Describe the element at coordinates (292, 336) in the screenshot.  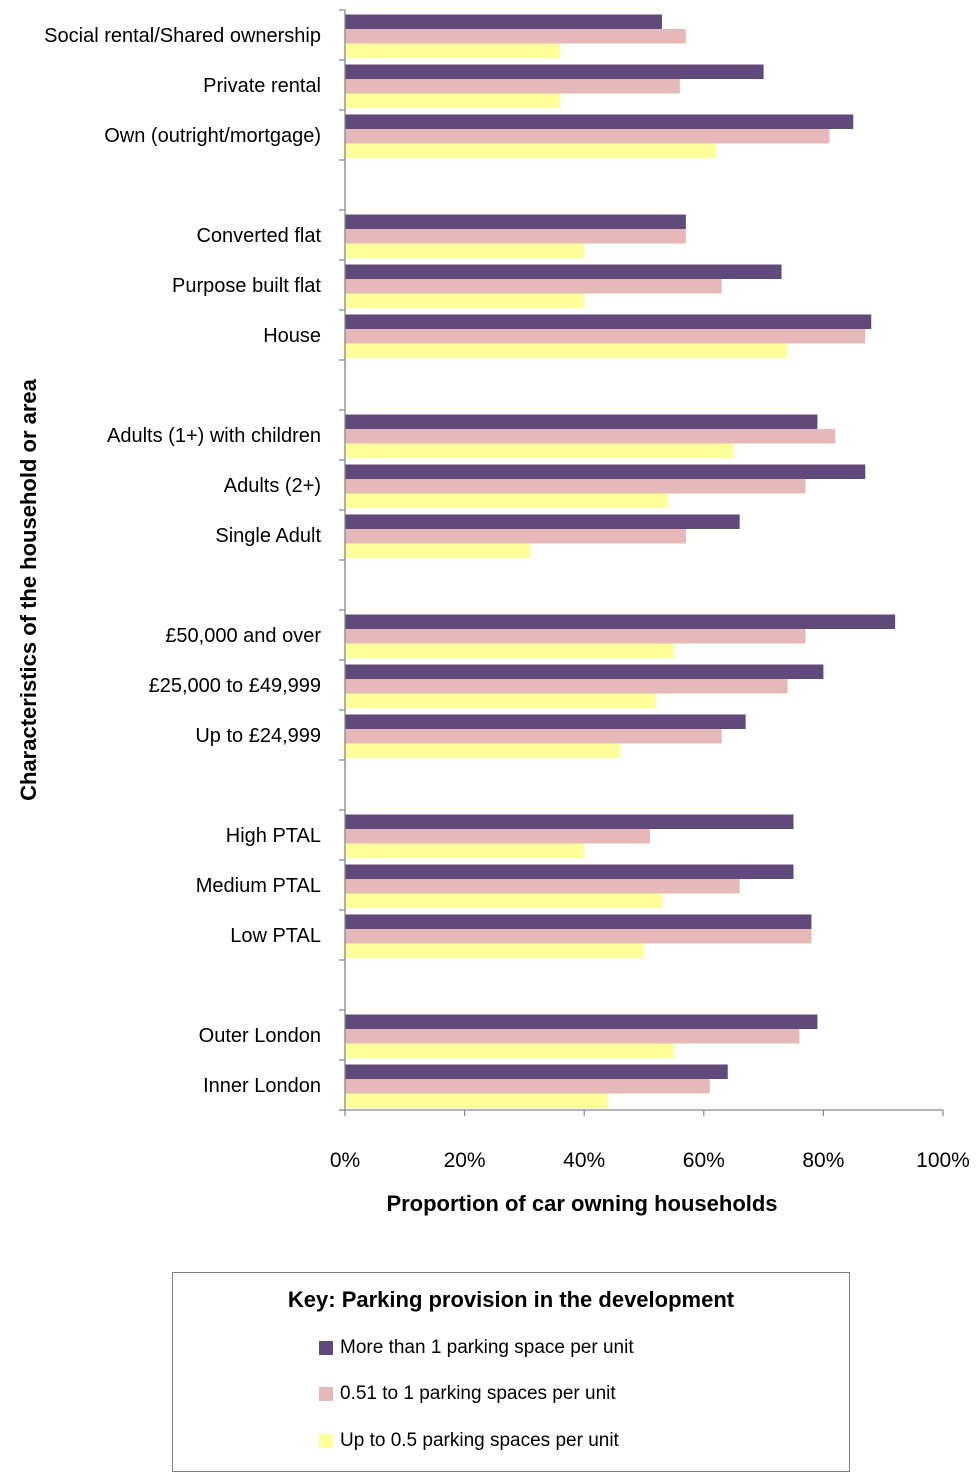
I see `category-label: House` at that location.